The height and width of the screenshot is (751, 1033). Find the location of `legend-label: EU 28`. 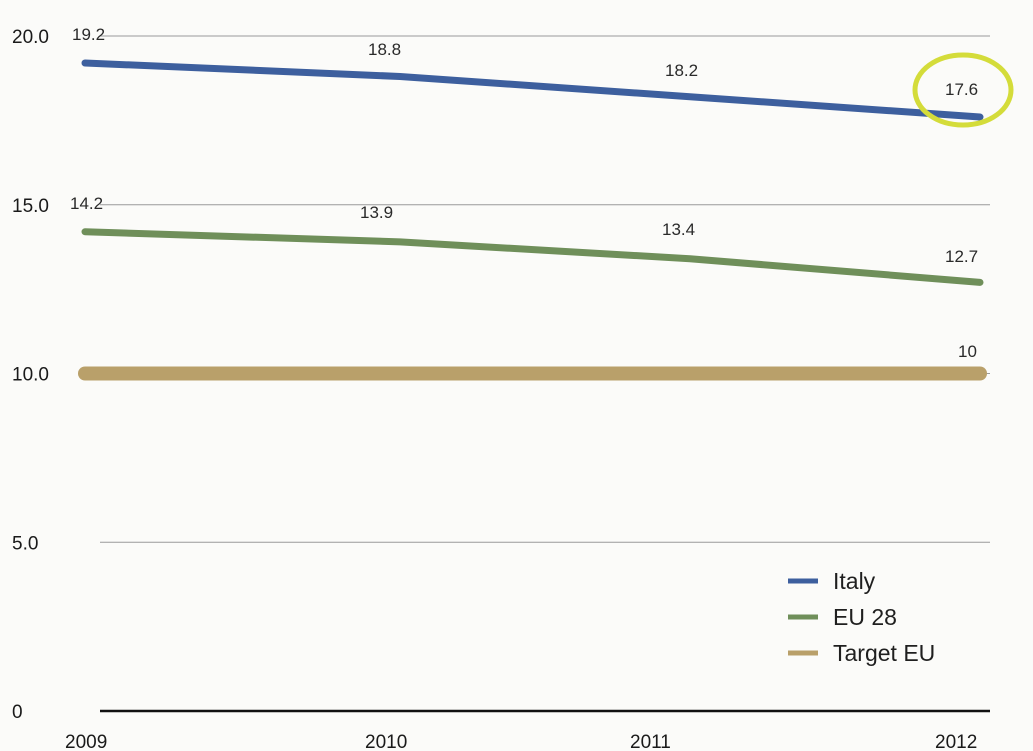

legend-label: EU 28 is located at coordinates (865, 617).